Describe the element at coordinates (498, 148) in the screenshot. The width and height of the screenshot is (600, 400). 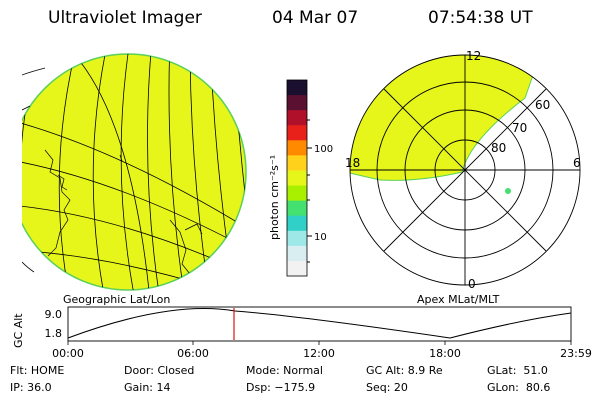
I see `mlat-label-80: 80` at that location.